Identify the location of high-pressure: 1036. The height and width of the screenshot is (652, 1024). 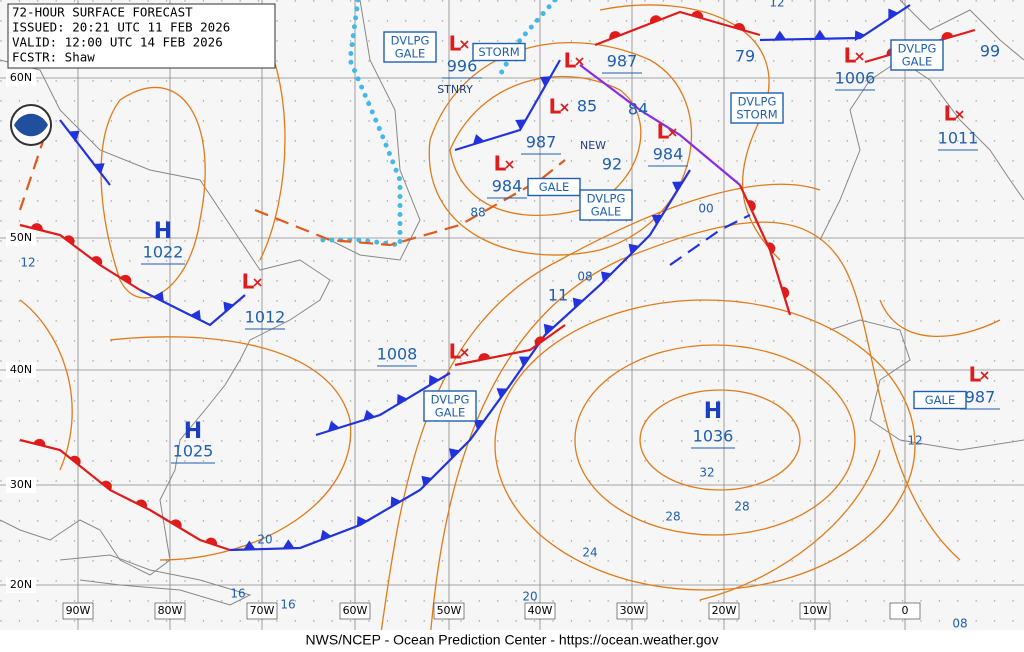
(713, 436).